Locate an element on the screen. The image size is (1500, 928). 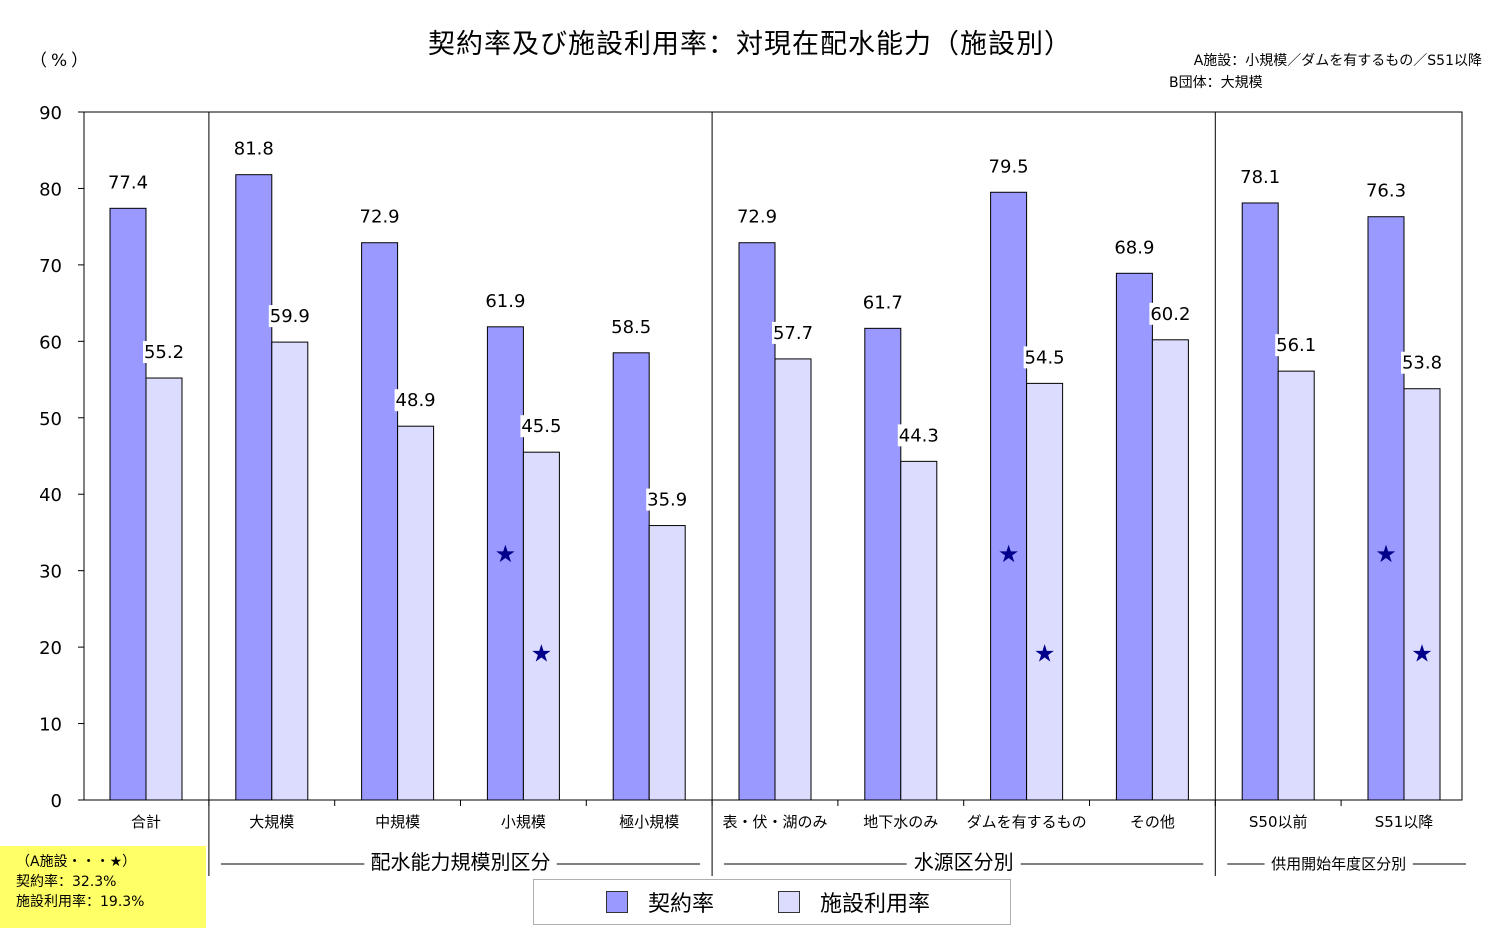
legend: 契約率 施設利用率 is located at coordinates (772, 902).